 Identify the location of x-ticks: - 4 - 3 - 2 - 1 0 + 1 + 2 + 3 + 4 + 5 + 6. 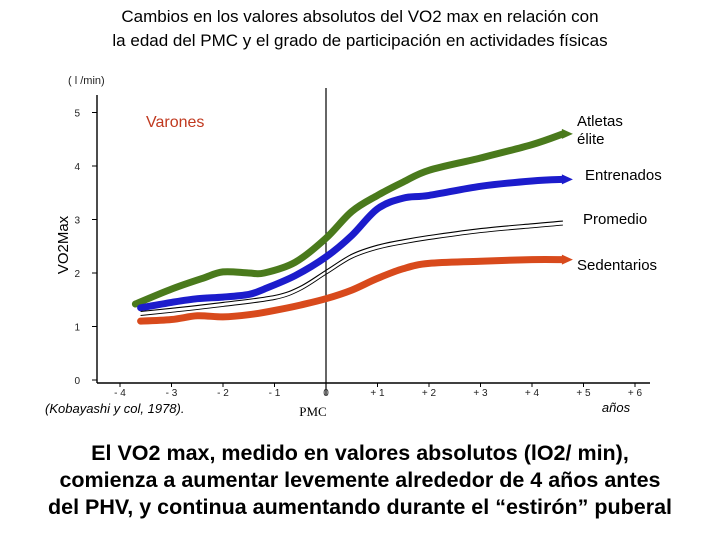
(378, 391).